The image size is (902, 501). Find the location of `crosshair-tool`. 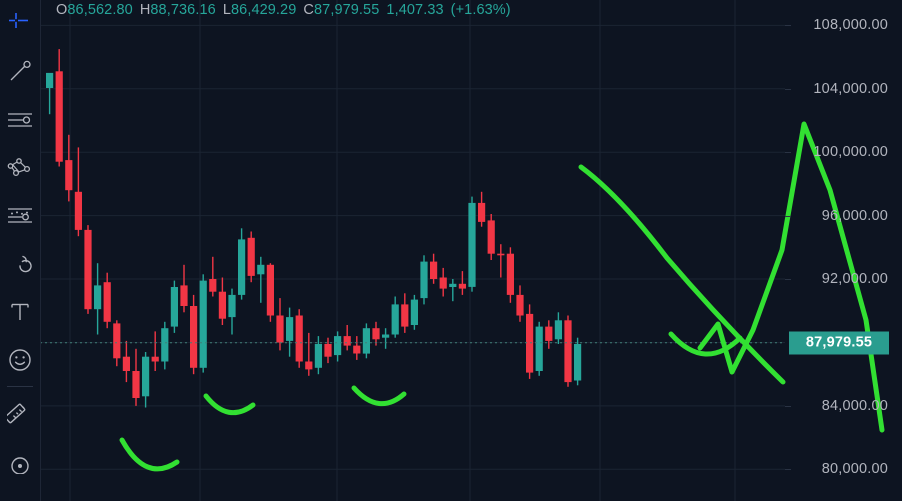

crosshair-tool is located at coordinates (20, 24).